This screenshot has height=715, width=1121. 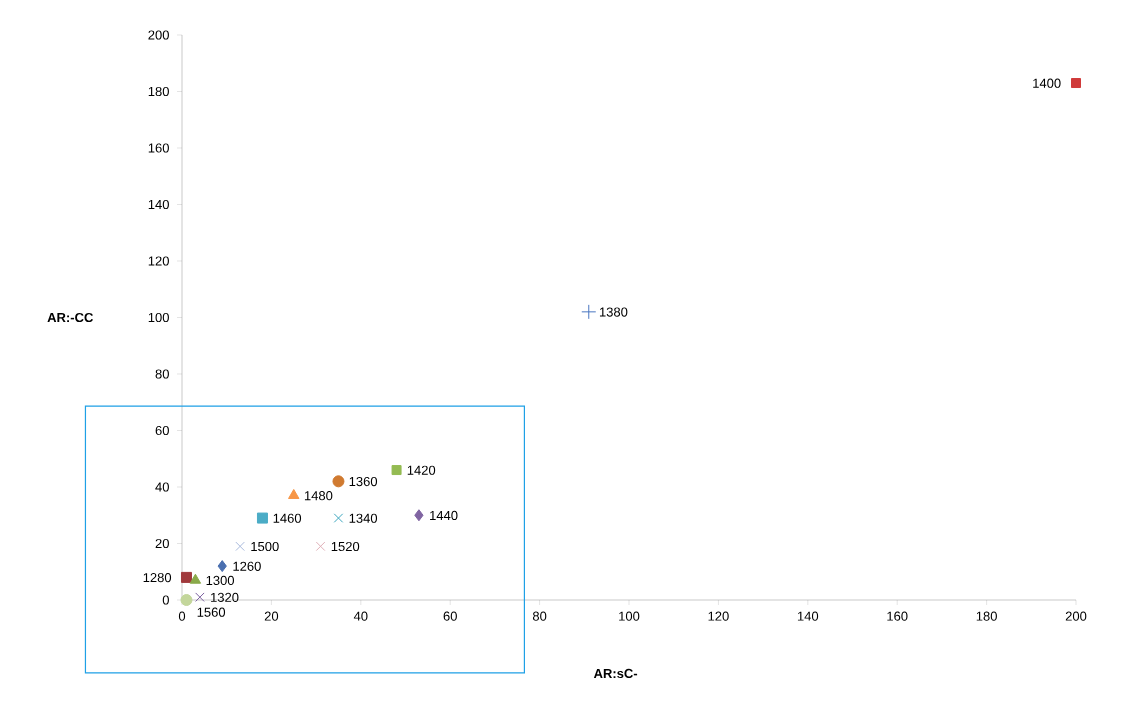 What do you see at coordinates (613, 312) in the screenshot?
I see `series-label: 1380` at bounding box center [613, 312].